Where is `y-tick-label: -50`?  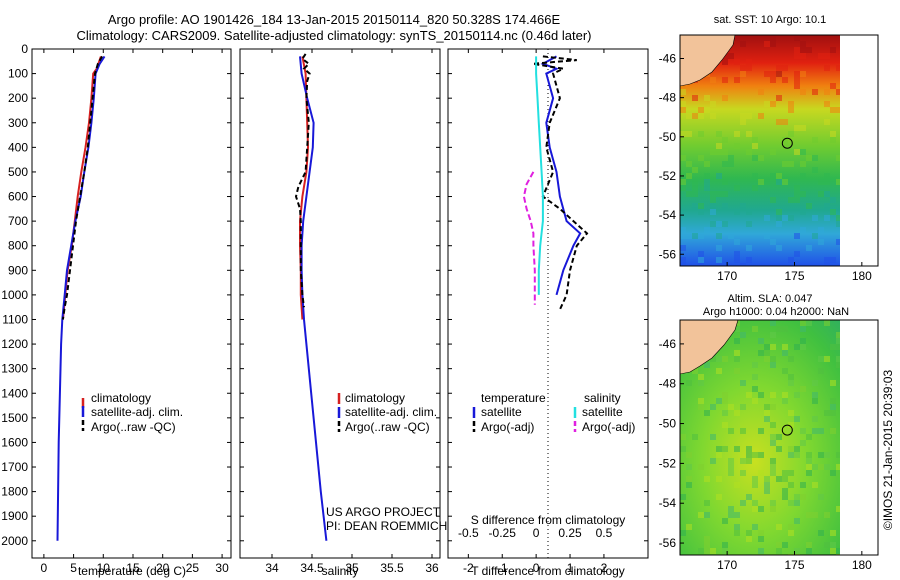 y-tick-label: -50 is located at coordinates (668, 137).